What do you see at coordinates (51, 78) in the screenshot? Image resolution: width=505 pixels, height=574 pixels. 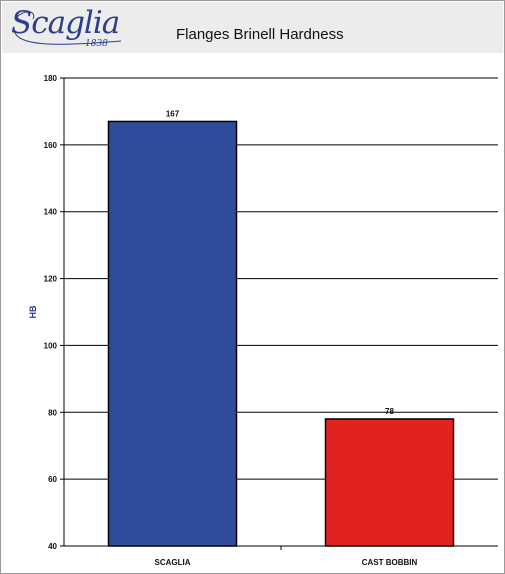 I see `y-tick-label: 180` at bounding box center [51, 78].